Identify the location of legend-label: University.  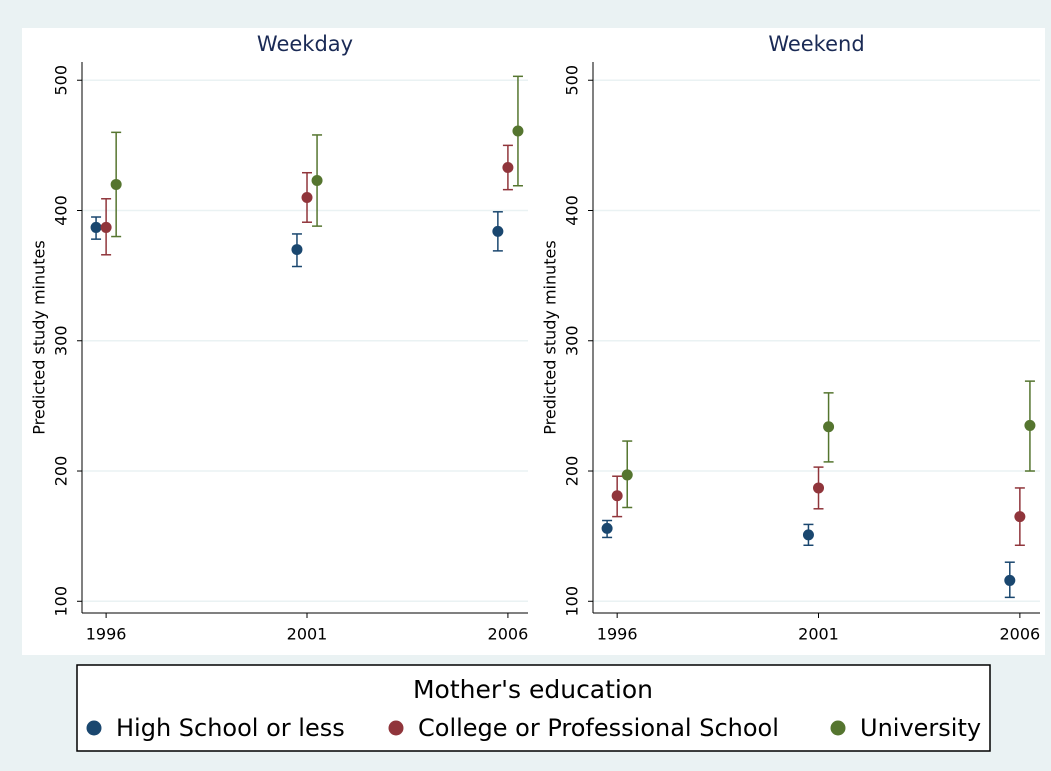
(920, 728).